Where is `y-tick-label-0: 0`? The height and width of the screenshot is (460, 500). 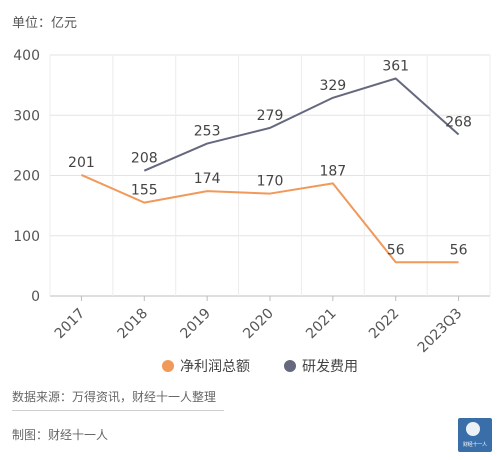 y-tick-label-0: 0 is located at coordinates (35, 297).